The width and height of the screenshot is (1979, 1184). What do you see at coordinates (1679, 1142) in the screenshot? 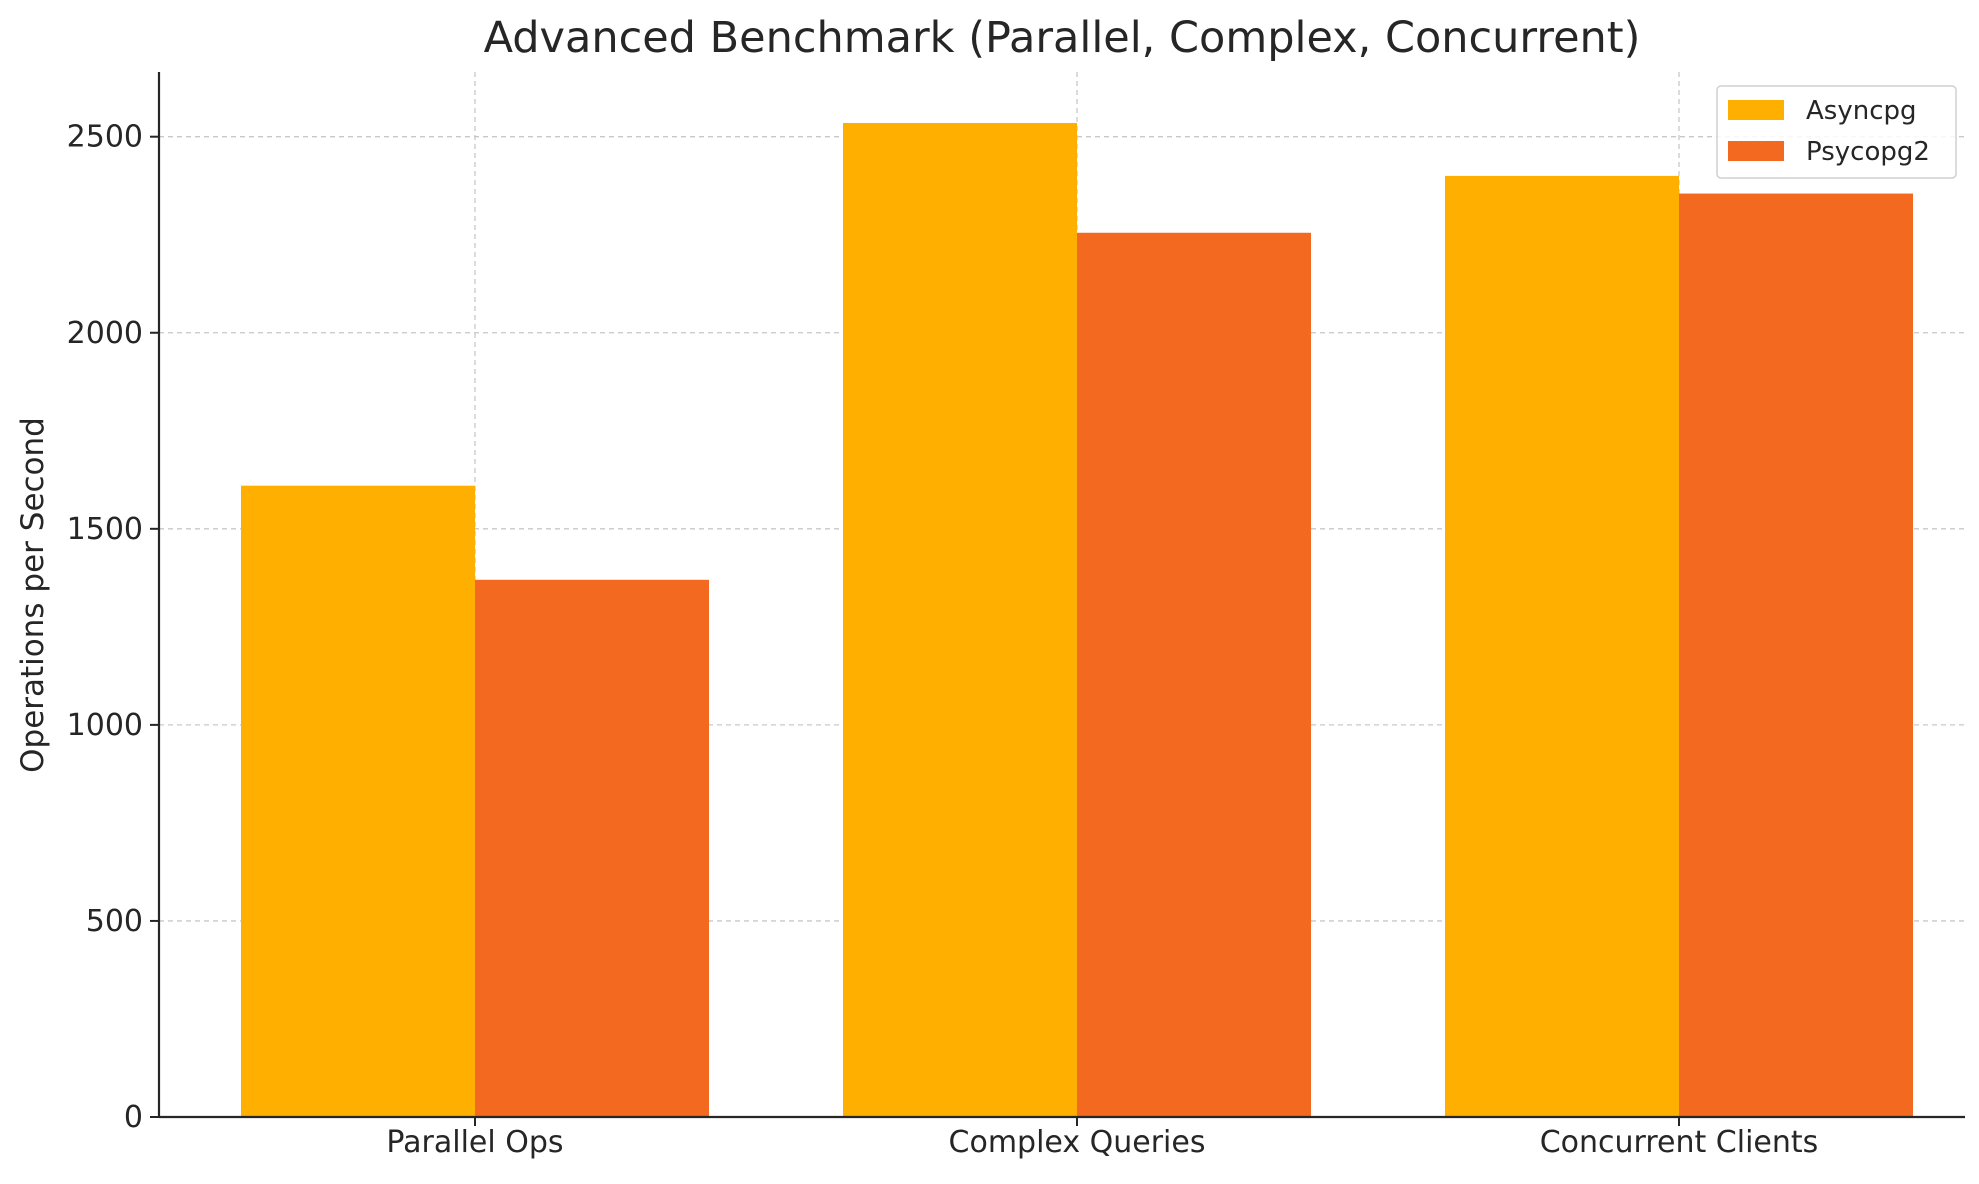
I see `x-tick-label: Concurrent Clients` at bounding box center [1679, 1142].